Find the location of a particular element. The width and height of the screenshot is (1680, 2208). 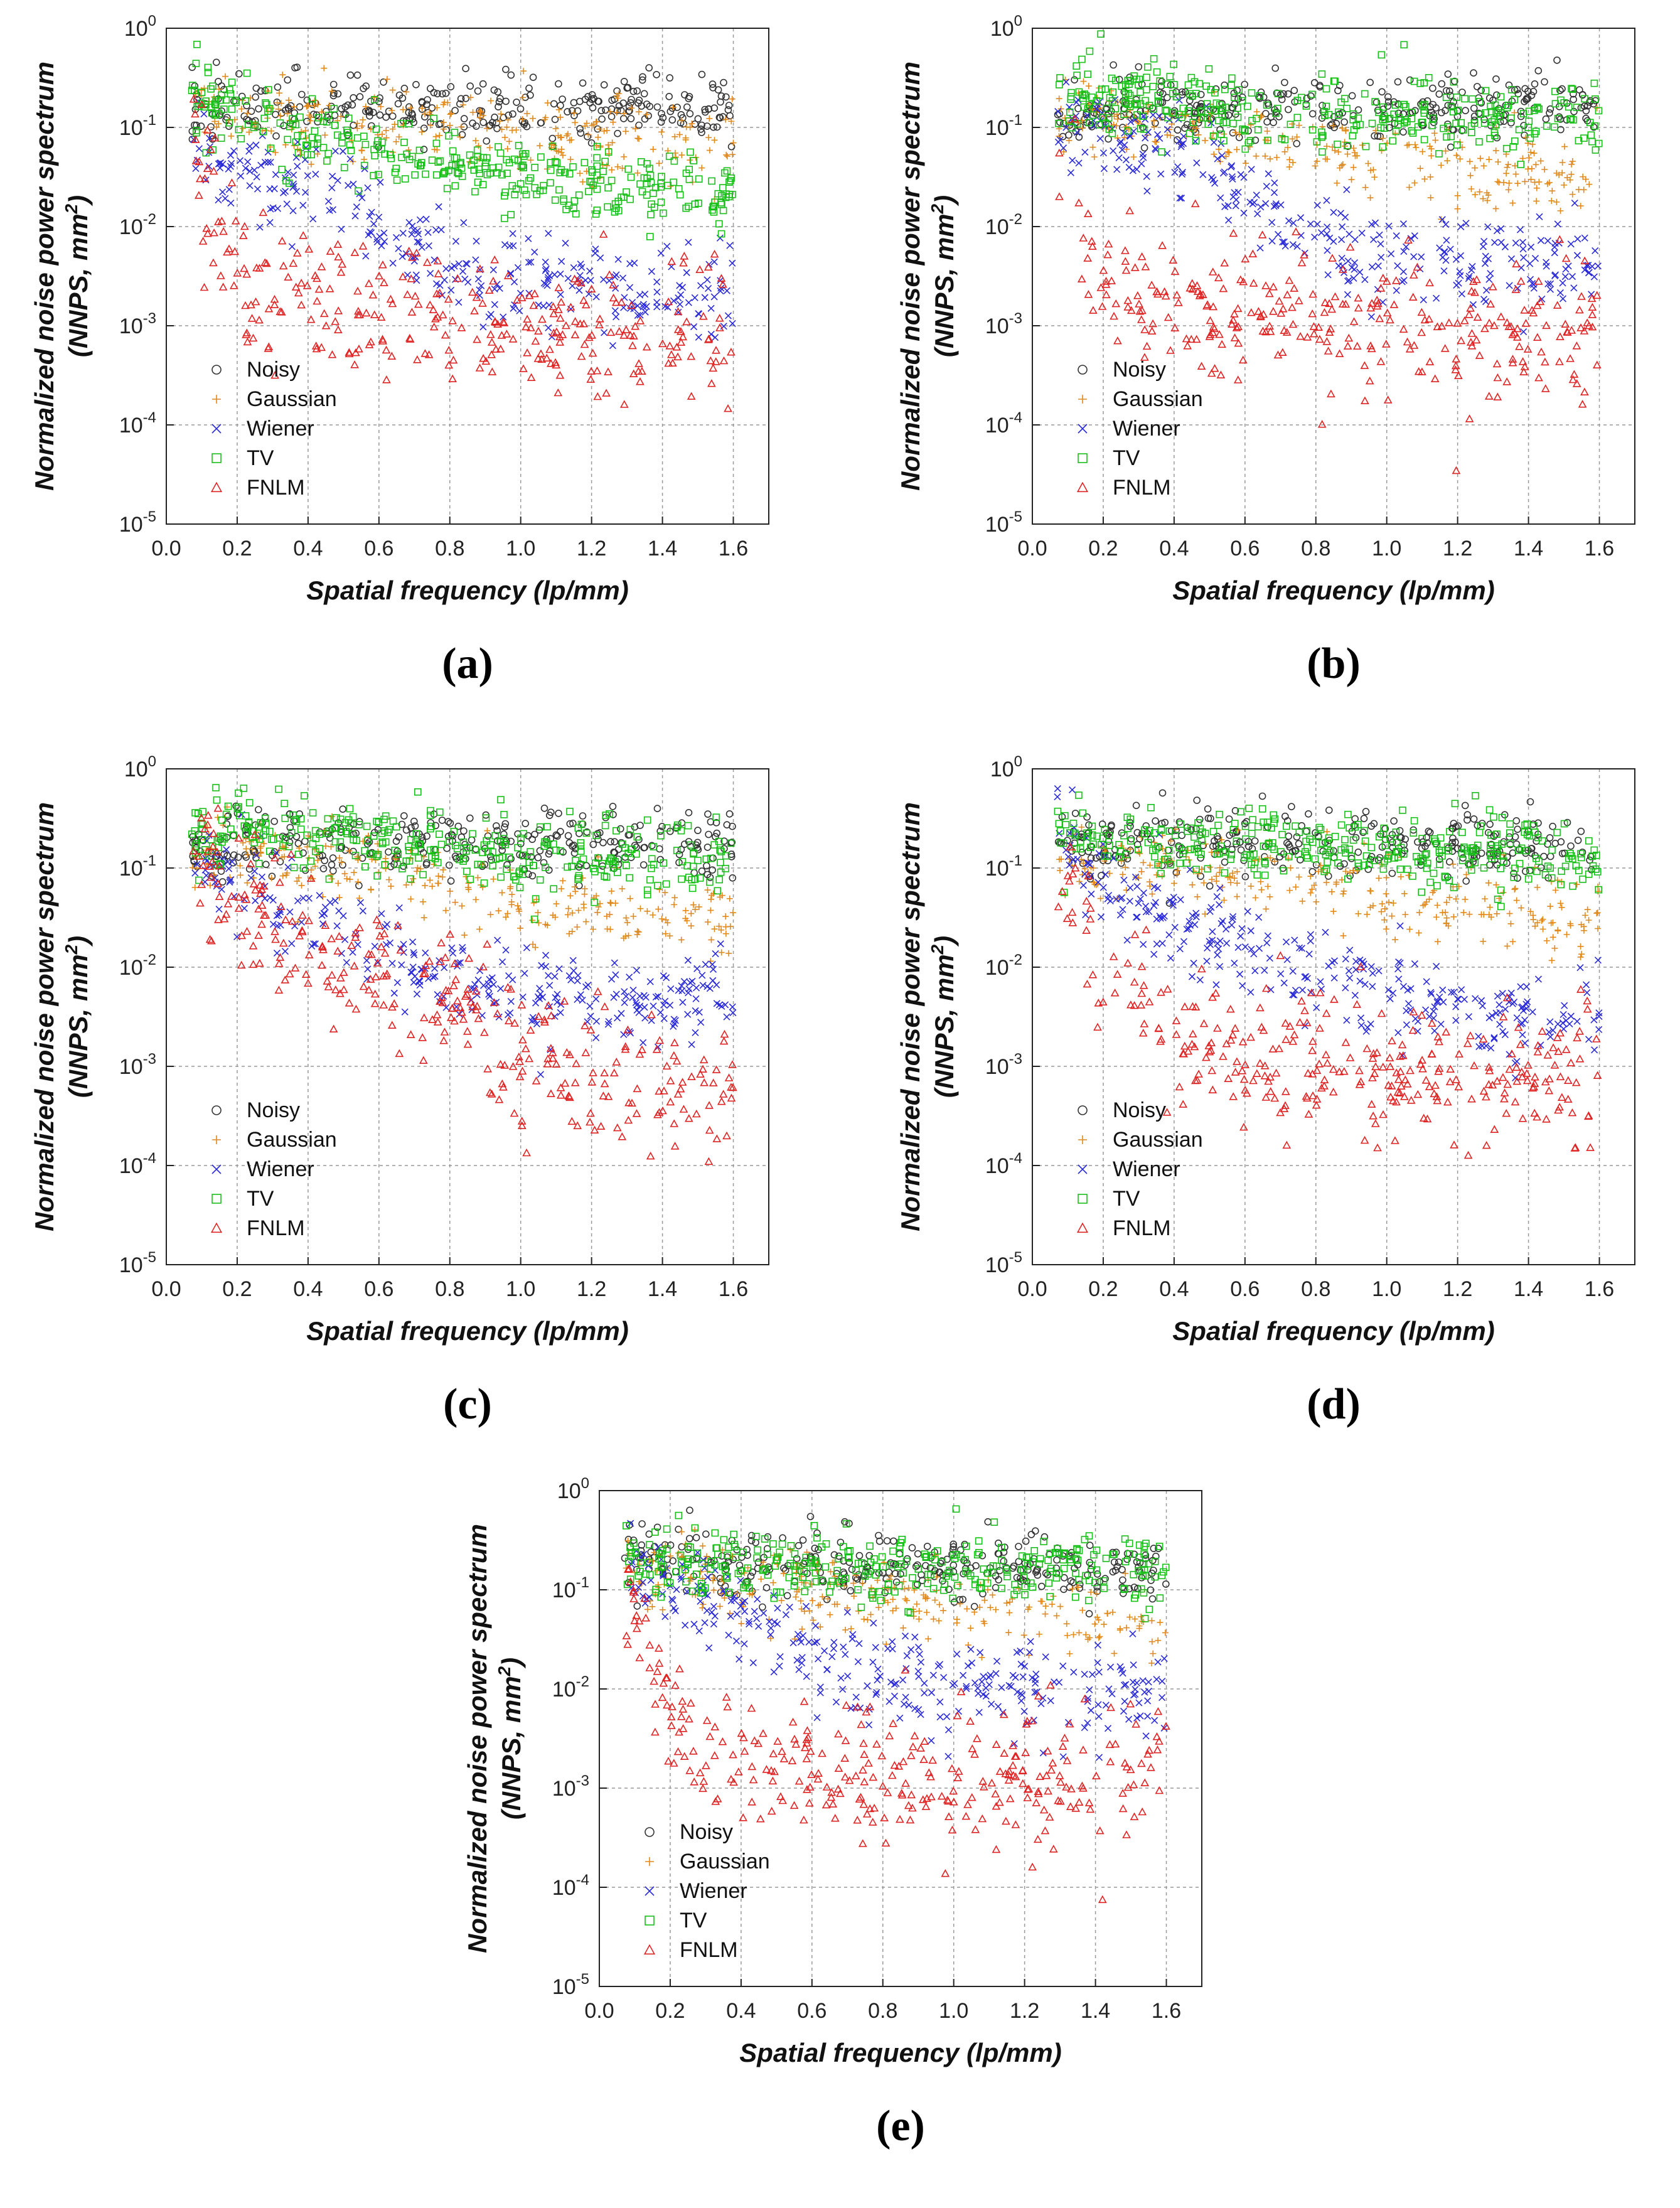

legend-marker-tv is located at coordinates (216, 458).